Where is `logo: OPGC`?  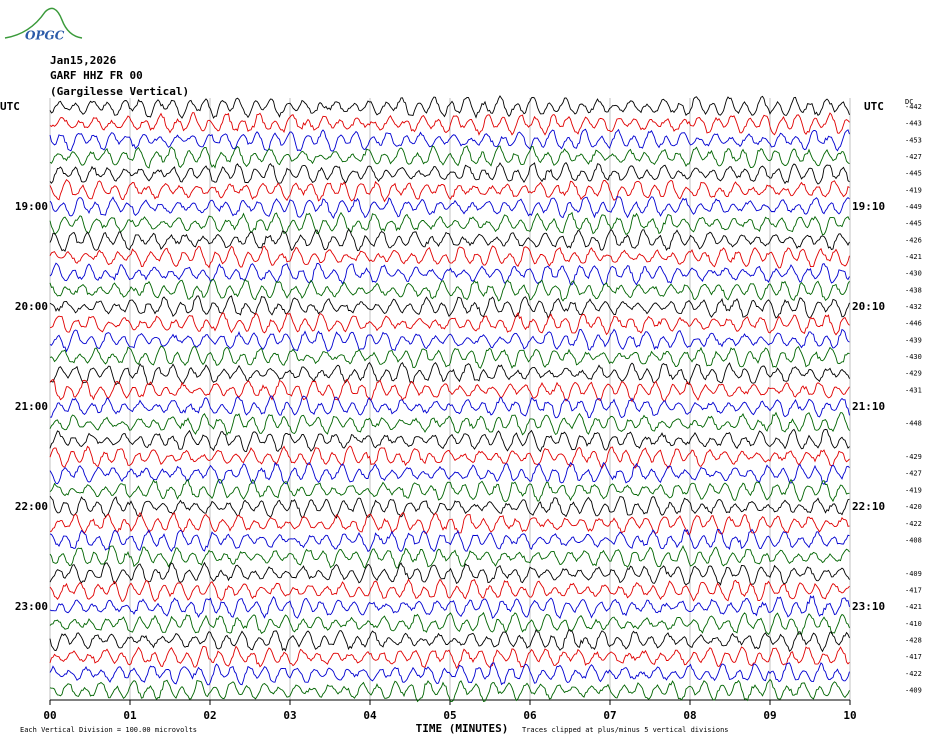
logo: OPGC is located at coordinates (45, 36).